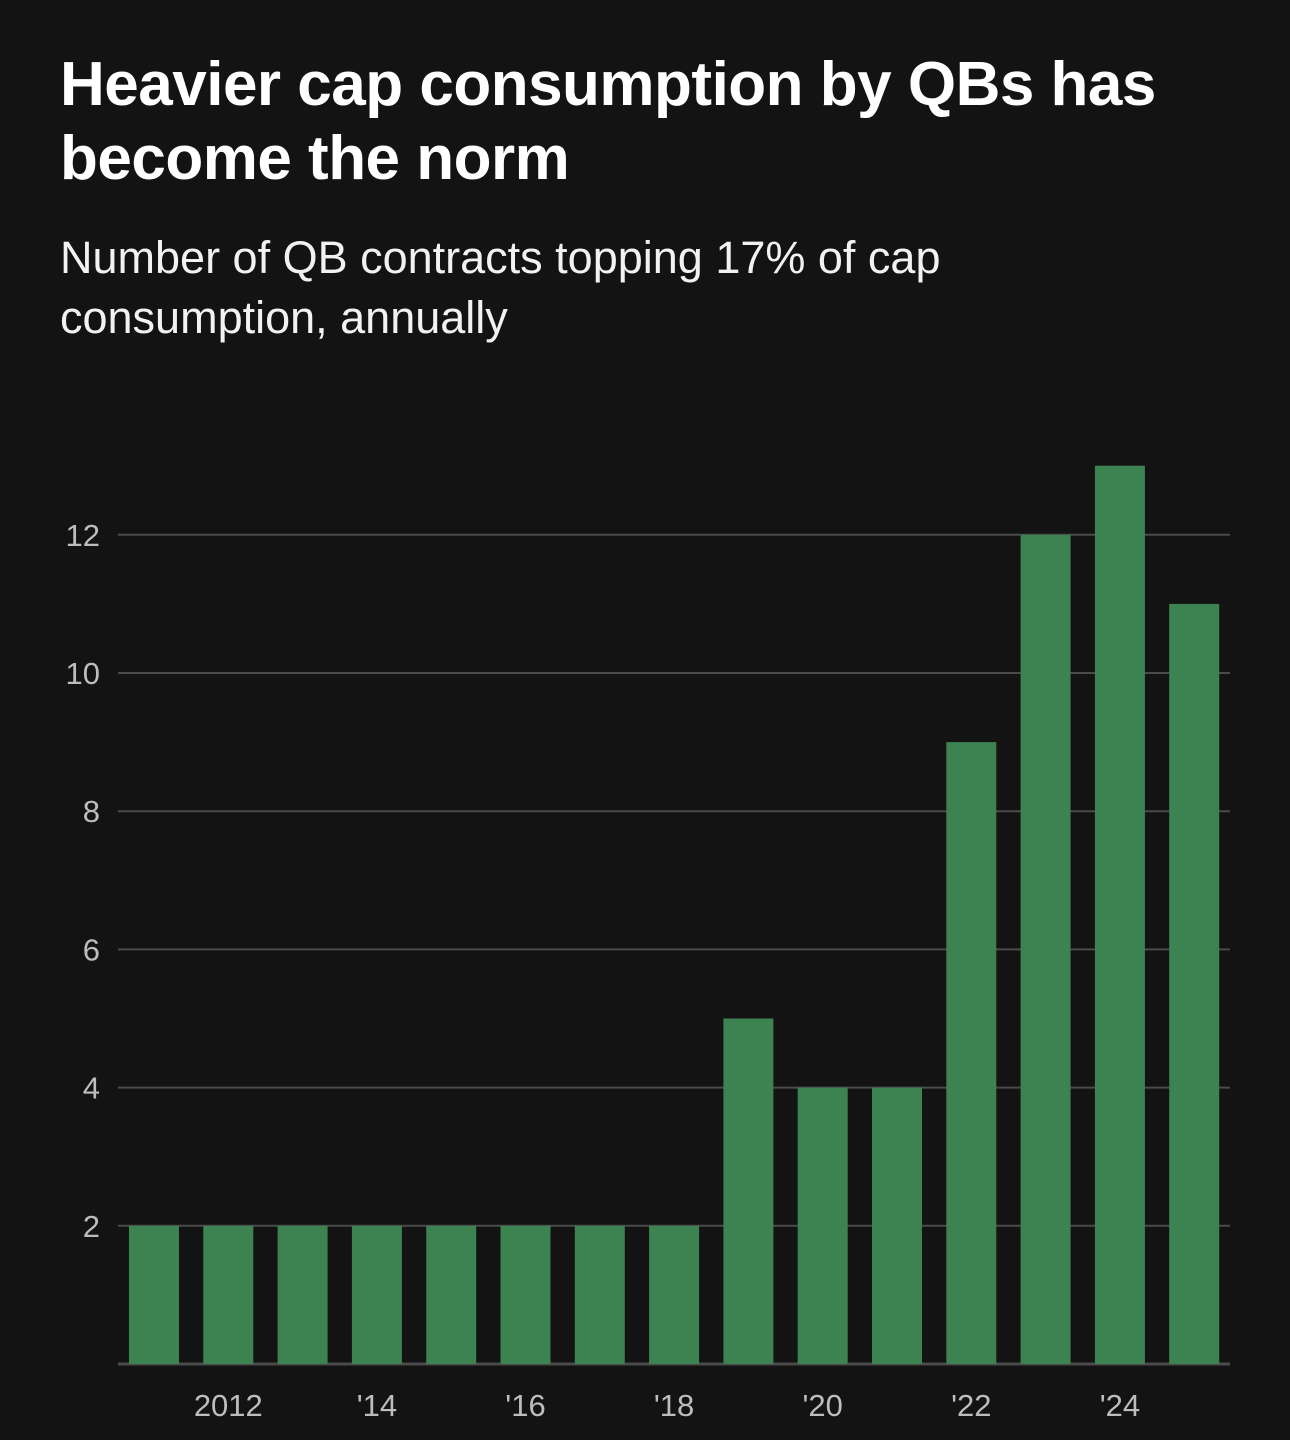 Image resolution: width=1290 pixels, height=1440 pixels. Describe the element at coordinates (91, 811) in the screenshot. I see `y-tick-label: 8` at that location.